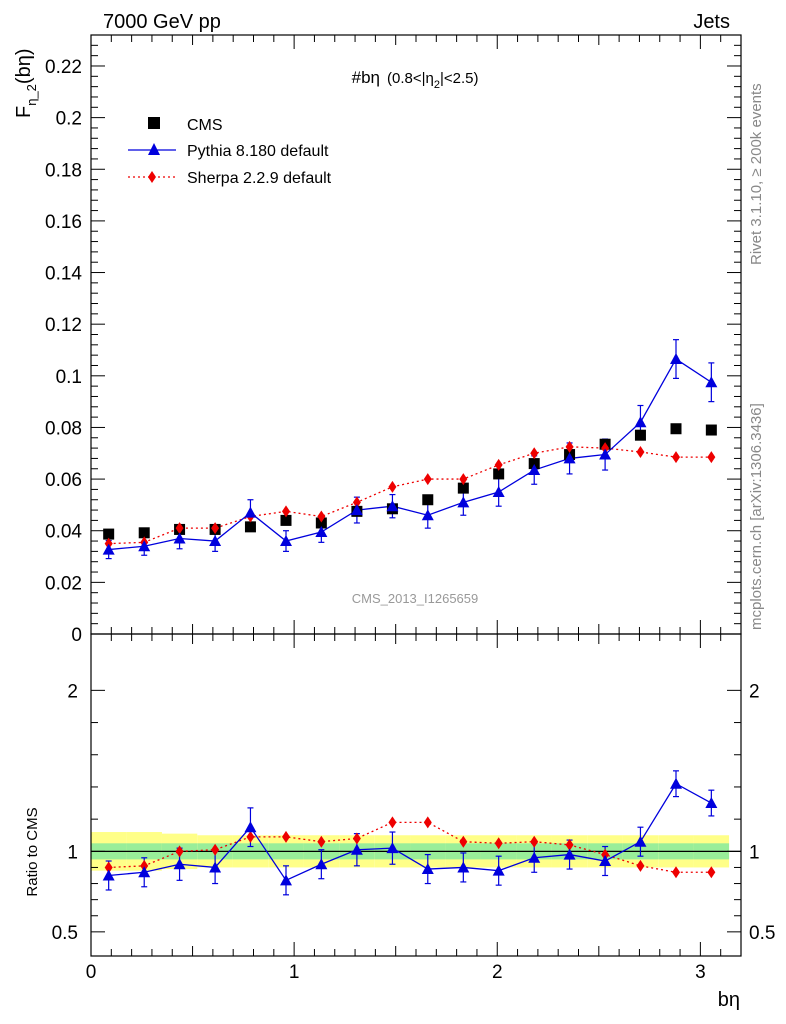 This screenshot has height=1024, width=786. What do you see at coordinates (63, 222) in the screenshot?
I see `main-y-tick-label: 0.16` at bounding box center [63, 222].